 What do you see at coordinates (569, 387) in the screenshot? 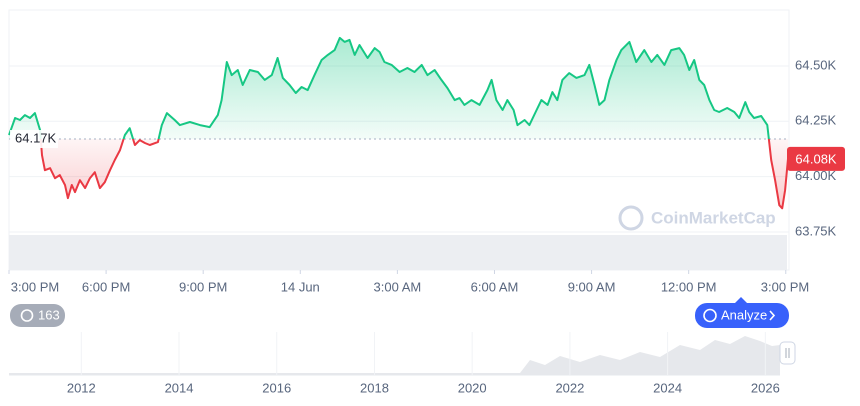
I see `navigator-tick-label: 2022` at bounding box center [569, 387].